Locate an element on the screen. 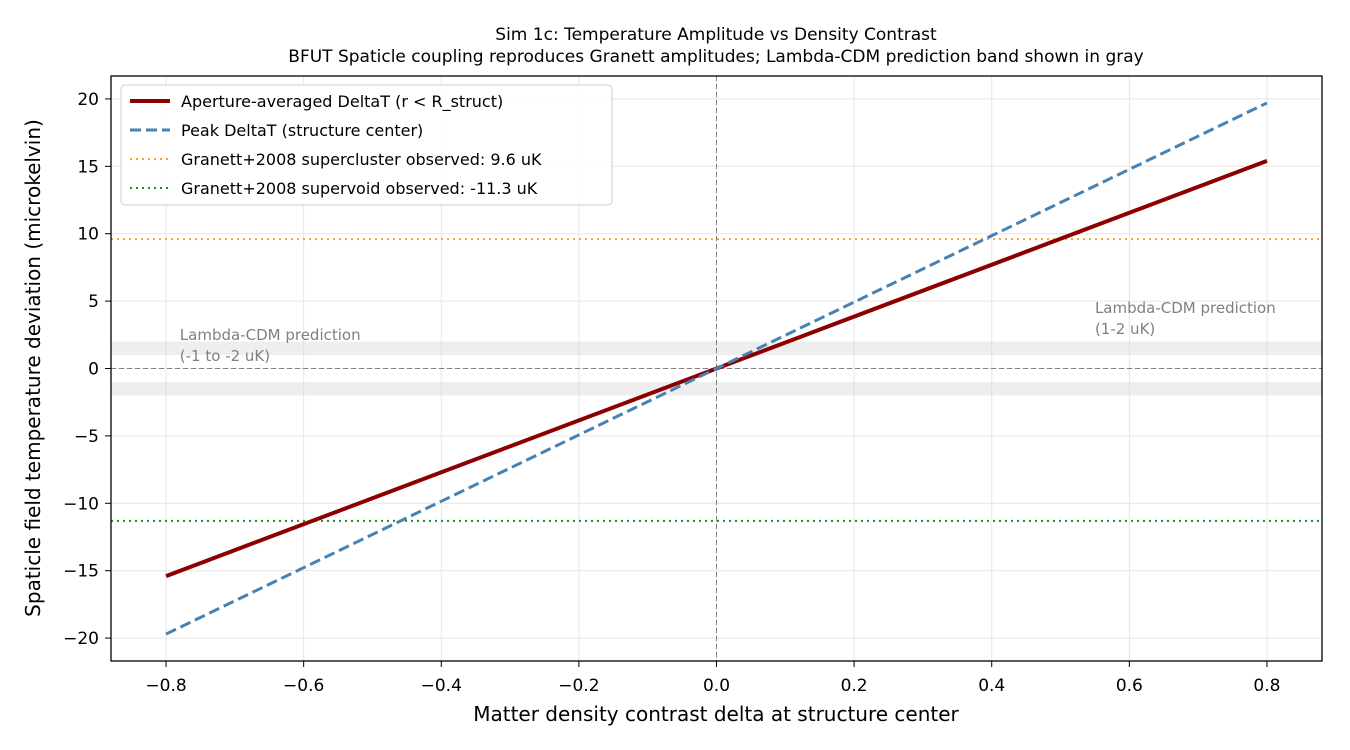 This screenshot has width=1350, height=750. x-tick-label: 0.8 is located at coordinates (1266, 686).